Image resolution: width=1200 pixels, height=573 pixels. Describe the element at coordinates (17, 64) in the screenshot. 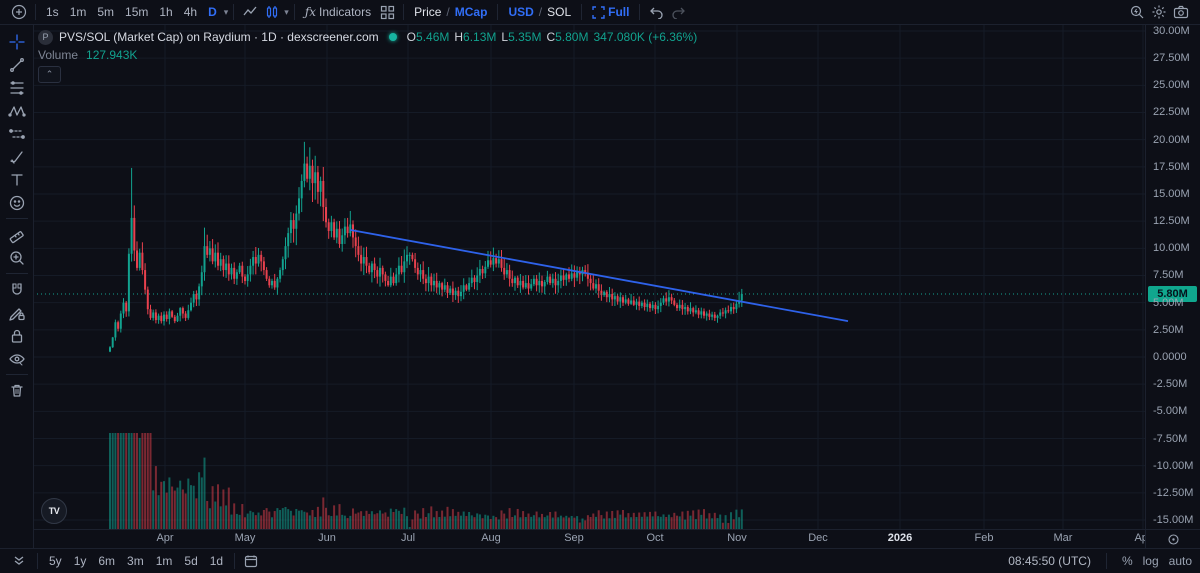

I see `trend-line-tool-icon` at that location.